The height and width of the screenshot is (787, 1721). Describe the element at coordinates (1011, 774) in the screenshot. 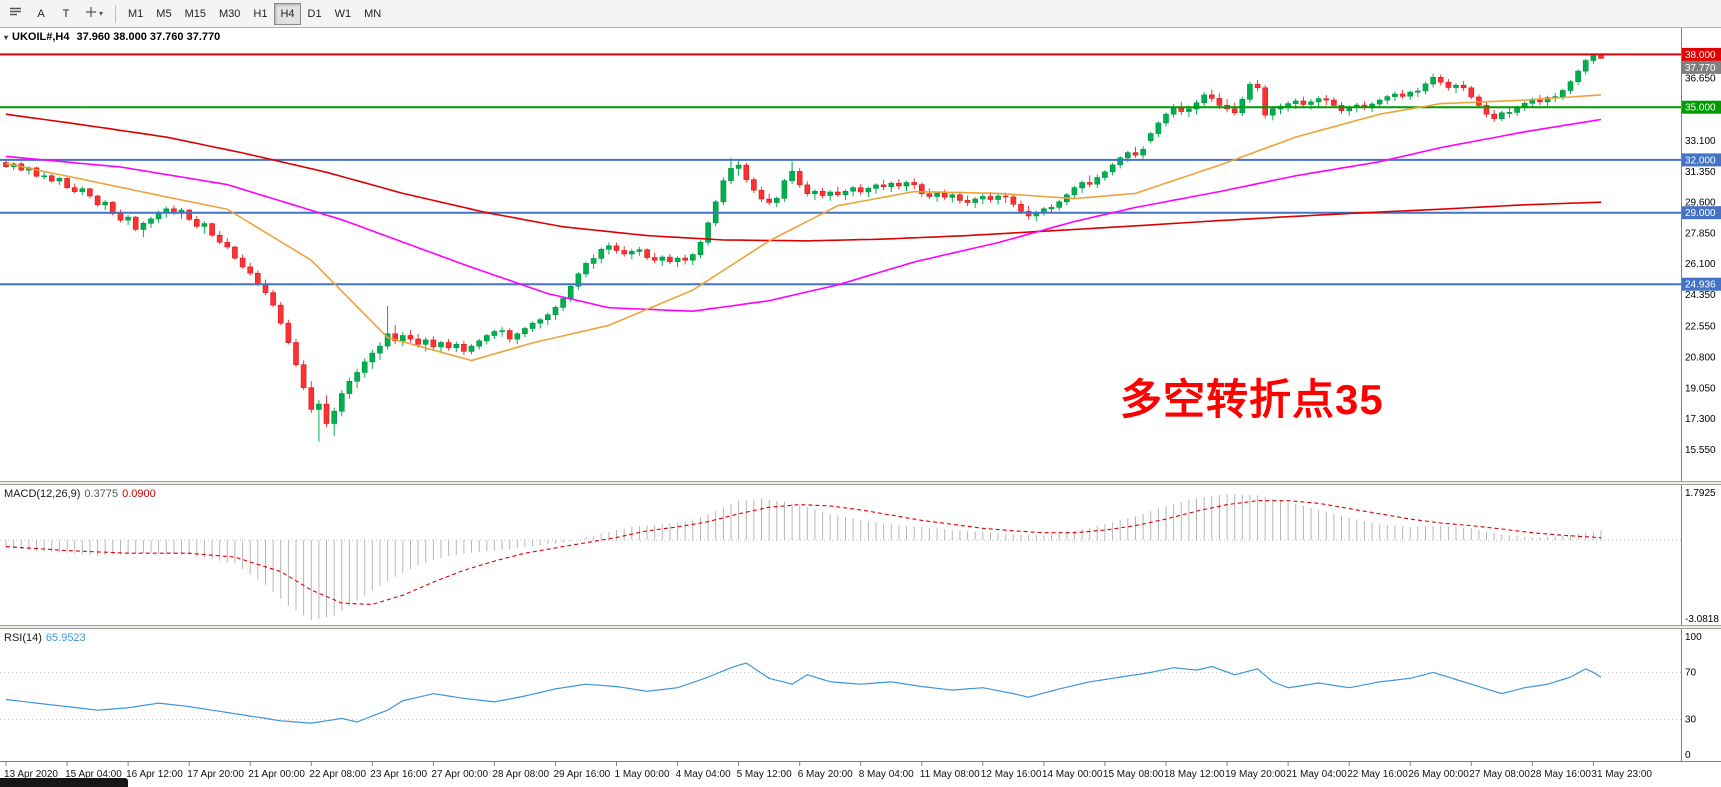

I see `svg-text: 12 May 16:00` at that location.